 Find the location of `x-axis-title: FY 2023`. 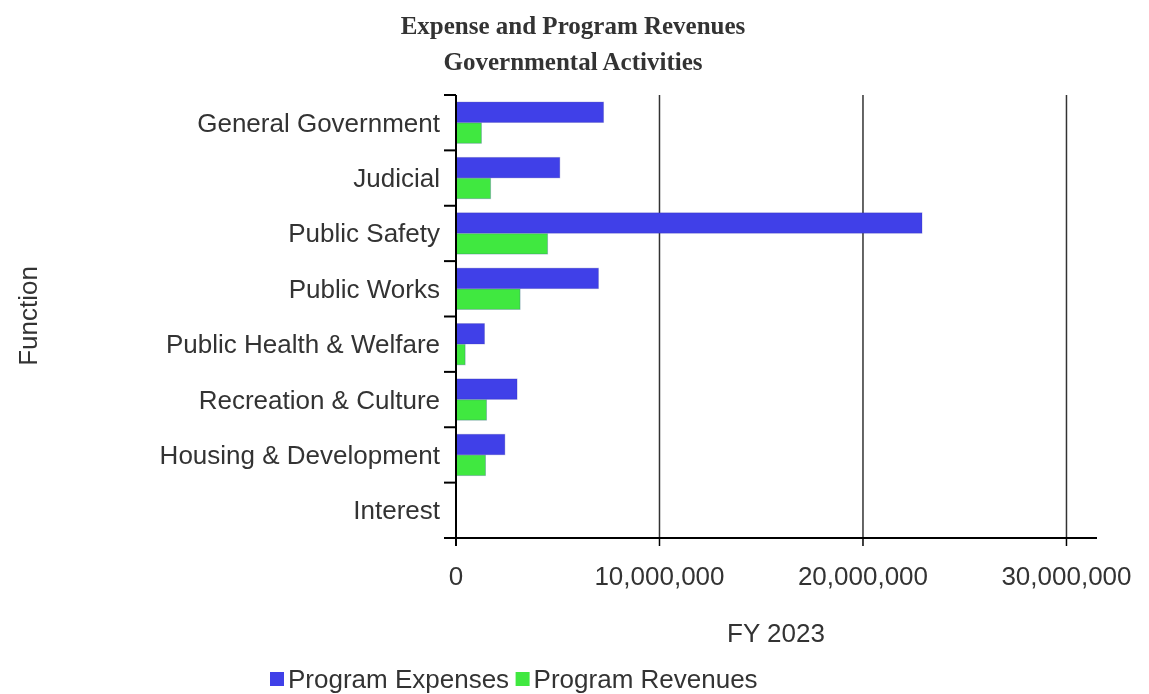

x-axis-title: FY 2023 is located at coordinates (776, 633).